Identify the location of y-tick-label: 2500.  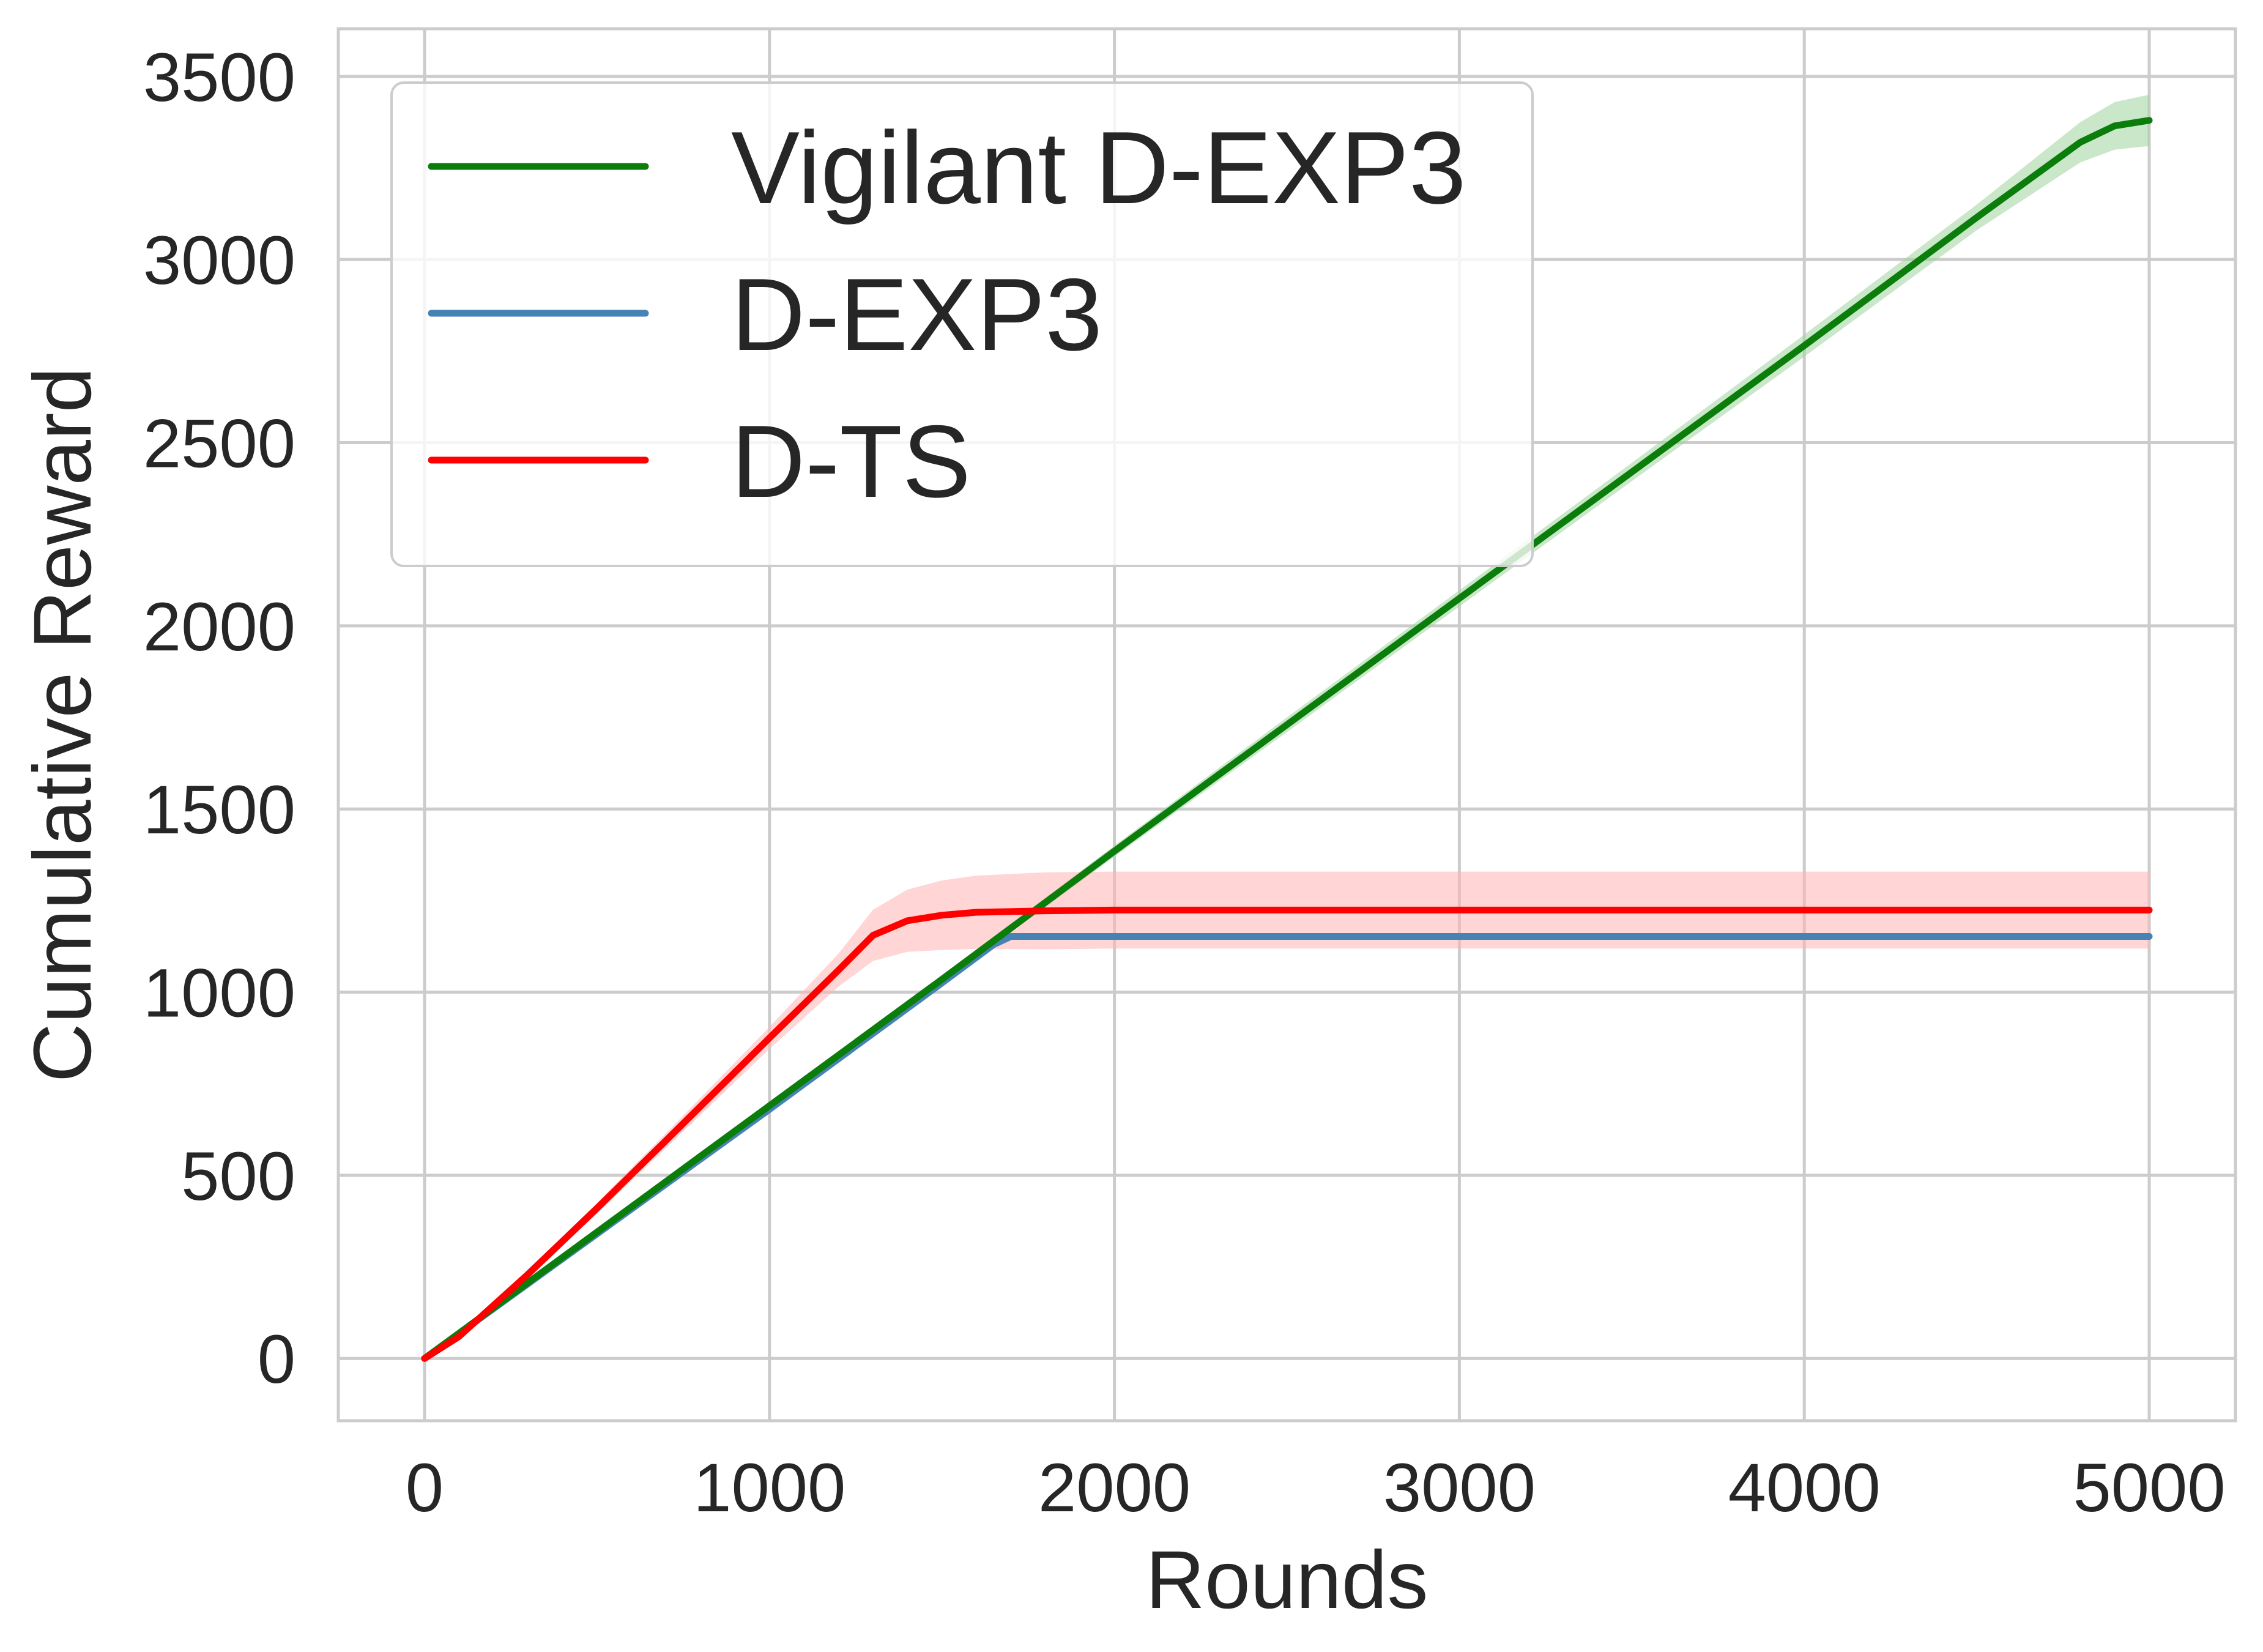
(219, 444).